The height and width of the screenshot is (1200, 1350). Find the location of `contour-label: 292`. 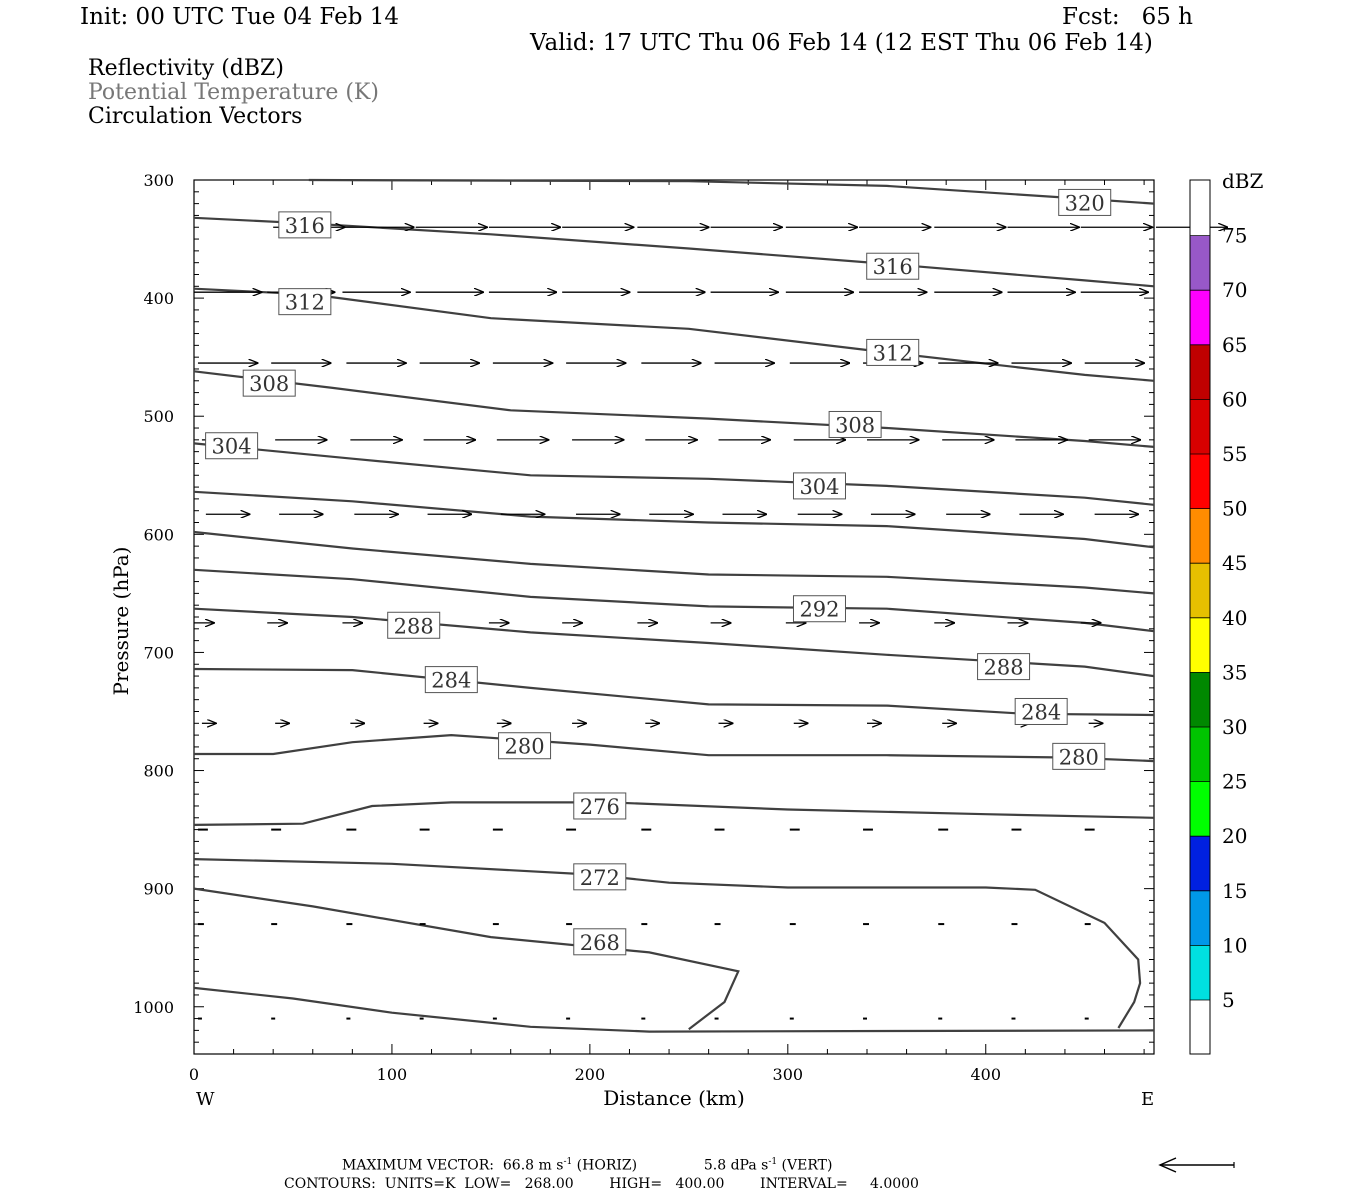

contour-label: 292 is located at coordinates (819, 610).